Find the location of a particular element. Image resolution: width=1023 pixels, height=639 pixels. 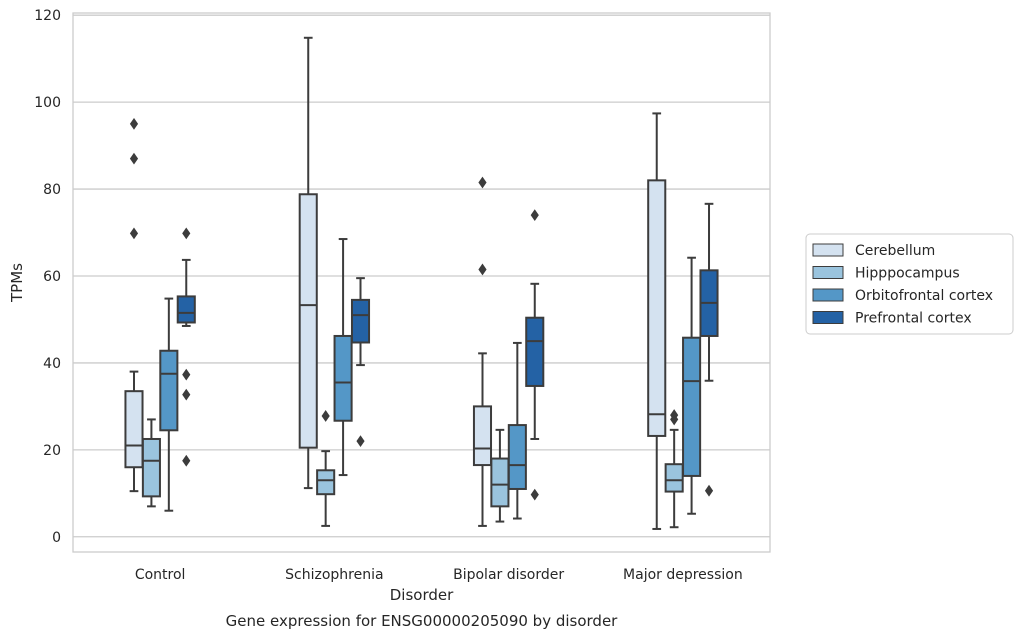

box-cerebellum-control is located at coordinates (134, 305).